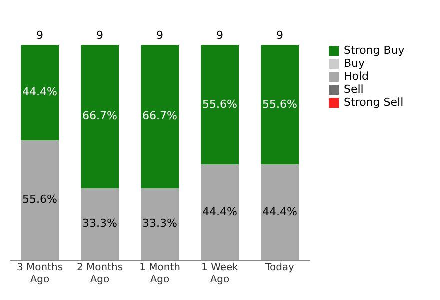  I want to click on x-tick-label: 1 Week Ago, so click(220, 274).